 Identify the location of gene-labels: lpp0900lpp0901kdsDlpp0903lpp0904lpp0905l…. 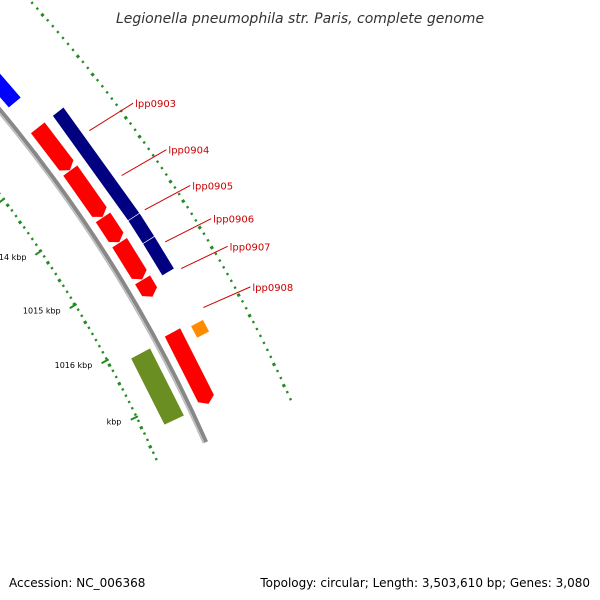
(191, 204).